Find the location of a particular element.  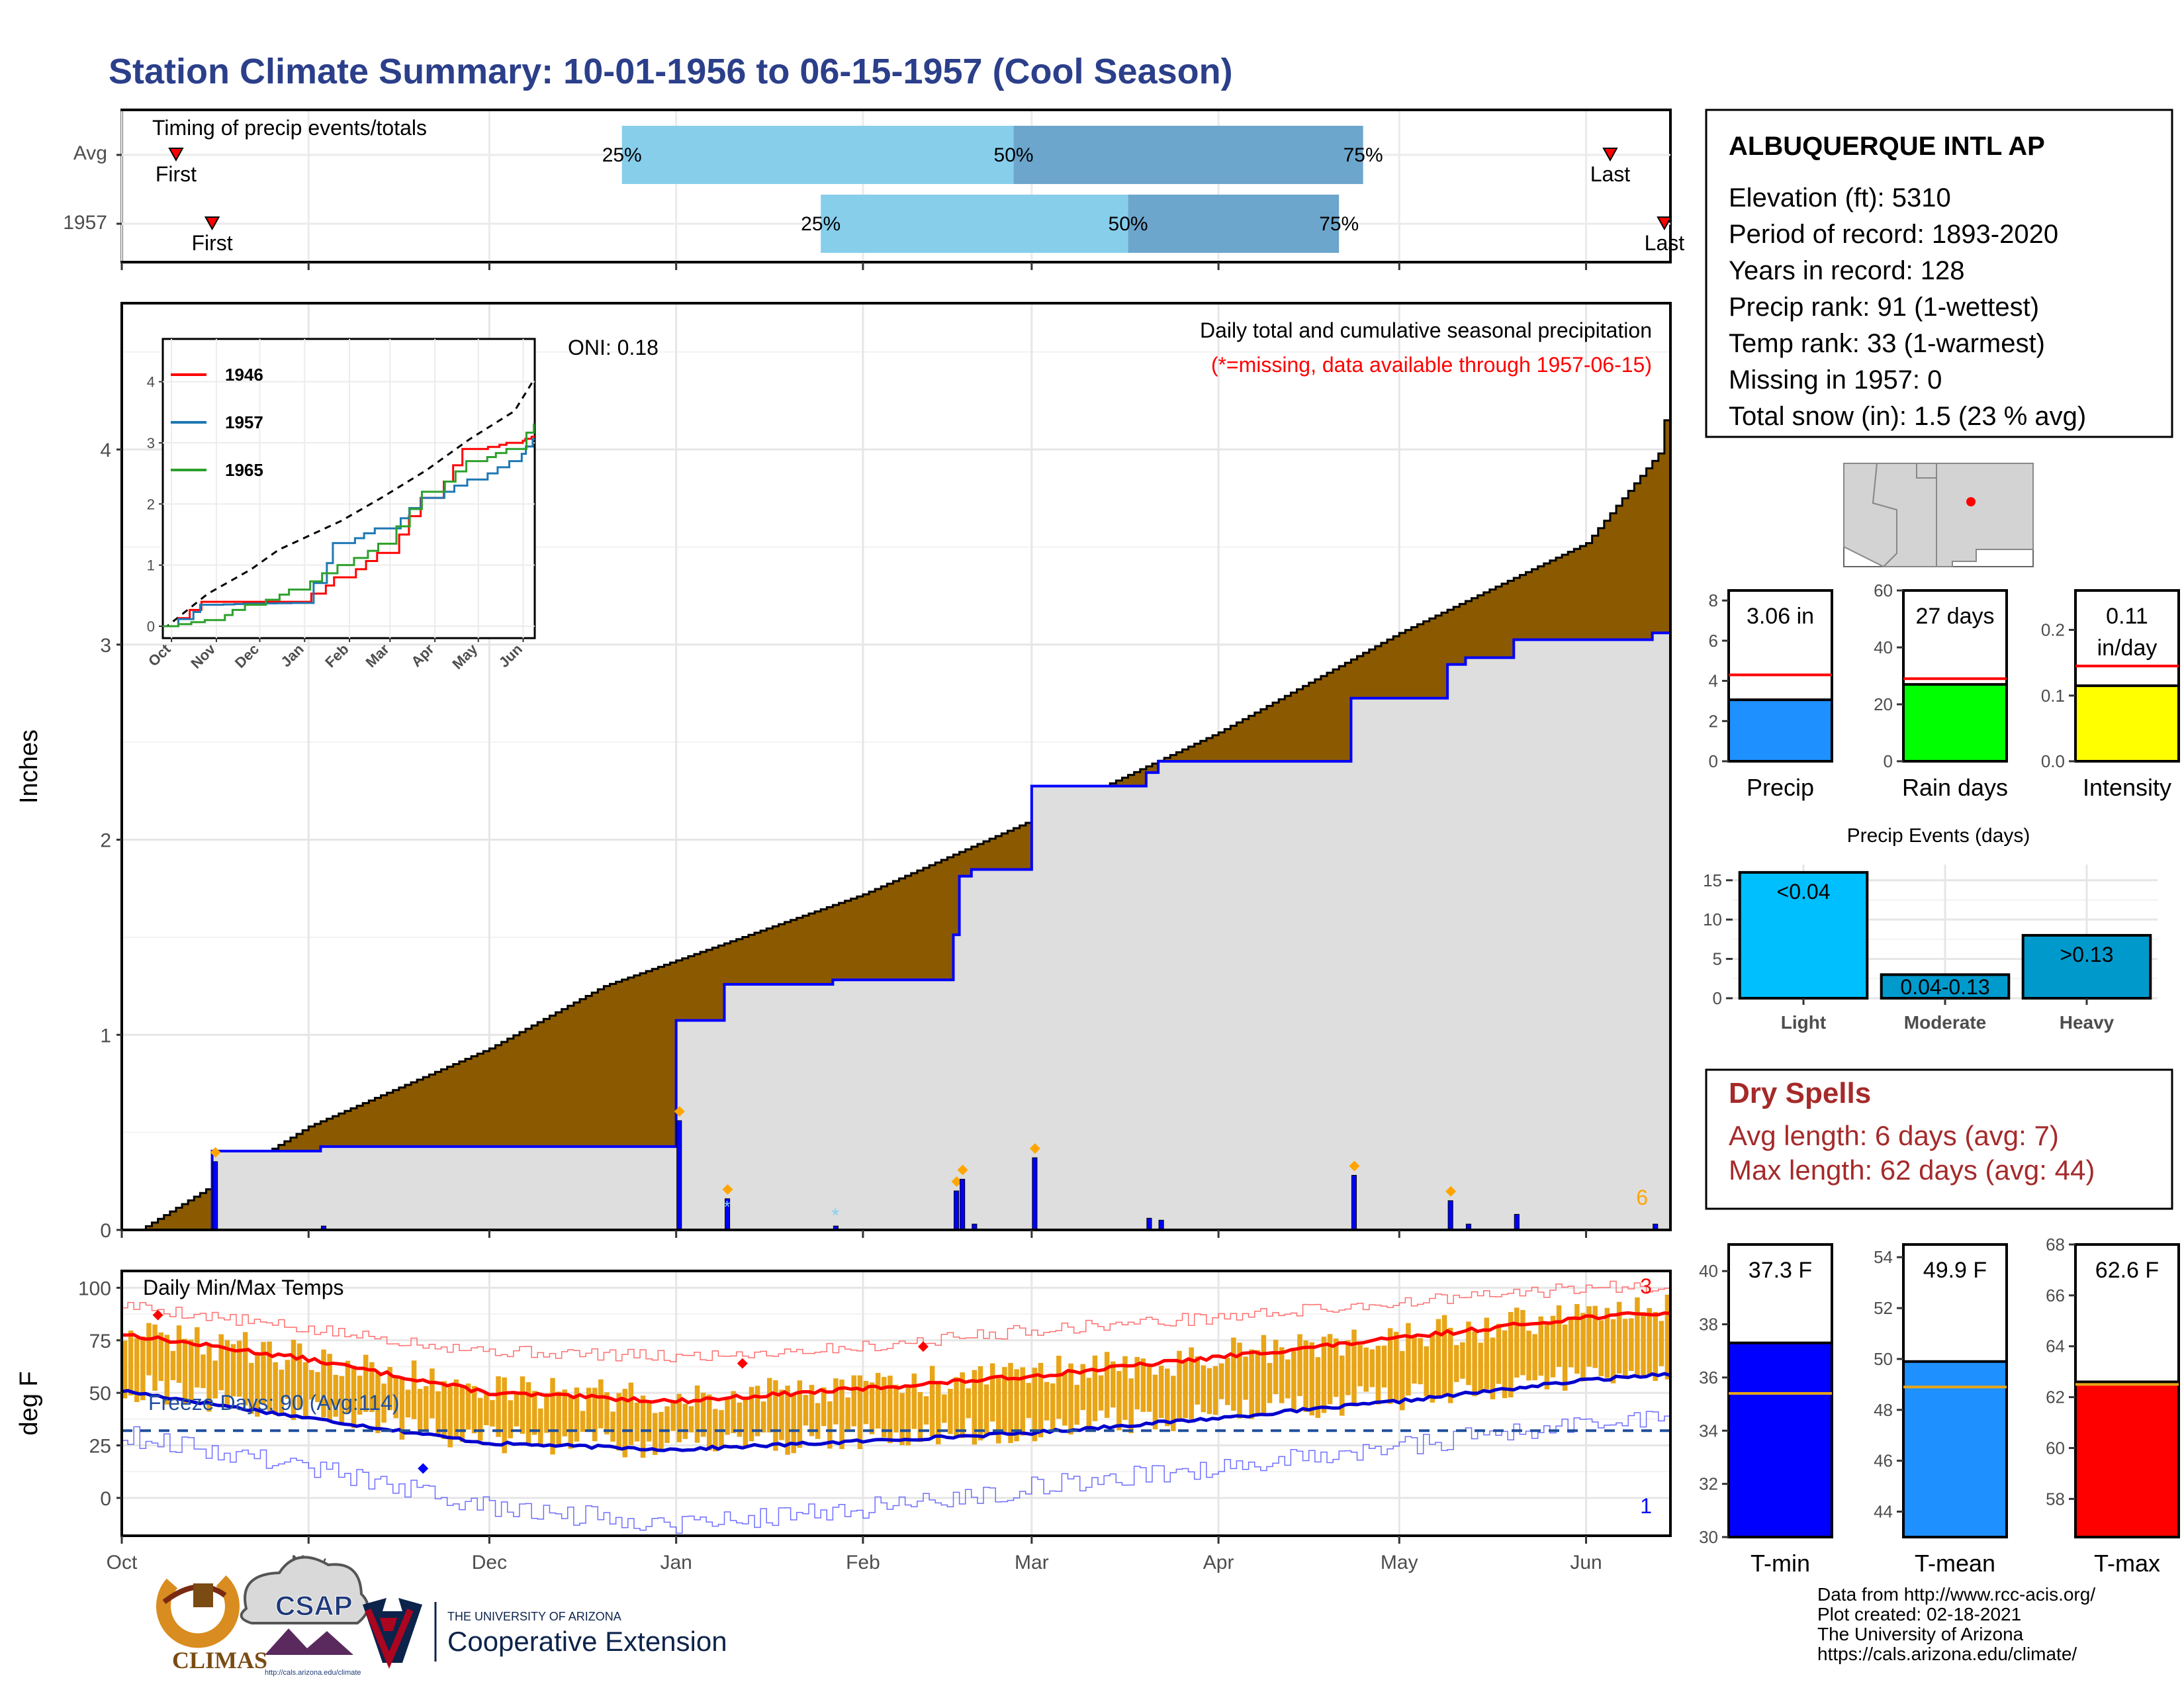

mini-value-label: 3.06 in is located at coordinates (1780, 616).